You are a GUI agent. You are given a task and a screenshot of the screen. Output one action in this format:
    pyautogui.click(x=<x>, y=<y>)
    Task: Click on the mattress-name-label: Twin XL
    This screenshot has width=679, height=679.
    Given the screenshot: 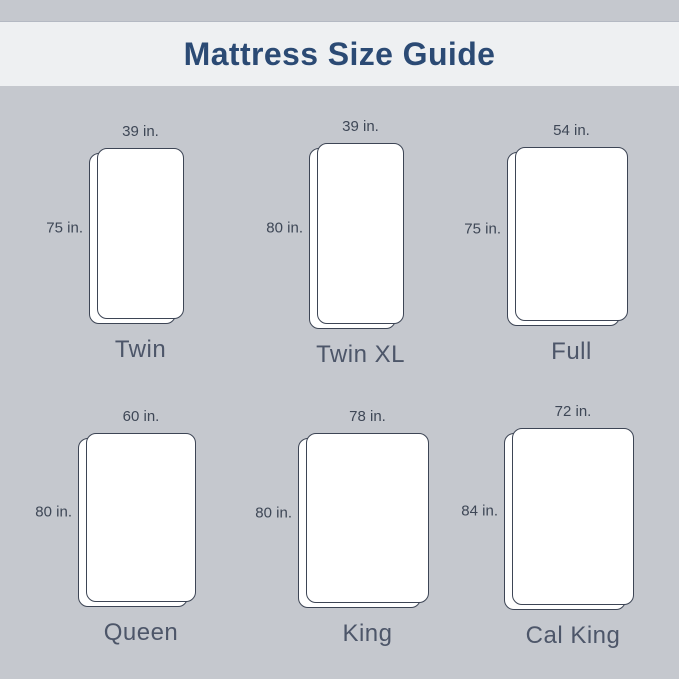 What is the action you would take?
    pyautogui.click(x=360, y=354)
    